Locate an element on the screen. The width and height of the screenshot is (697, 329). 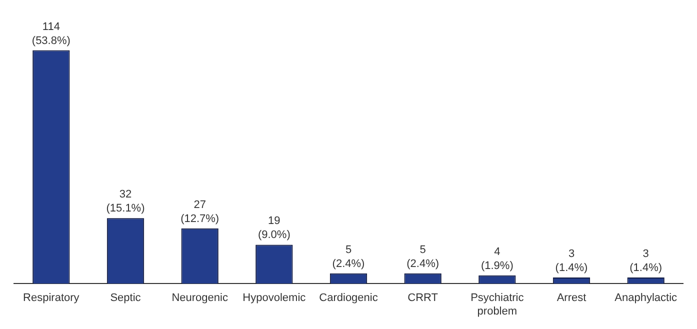
data-label: 114 (53.8%) is located at coordinates (51, 33).